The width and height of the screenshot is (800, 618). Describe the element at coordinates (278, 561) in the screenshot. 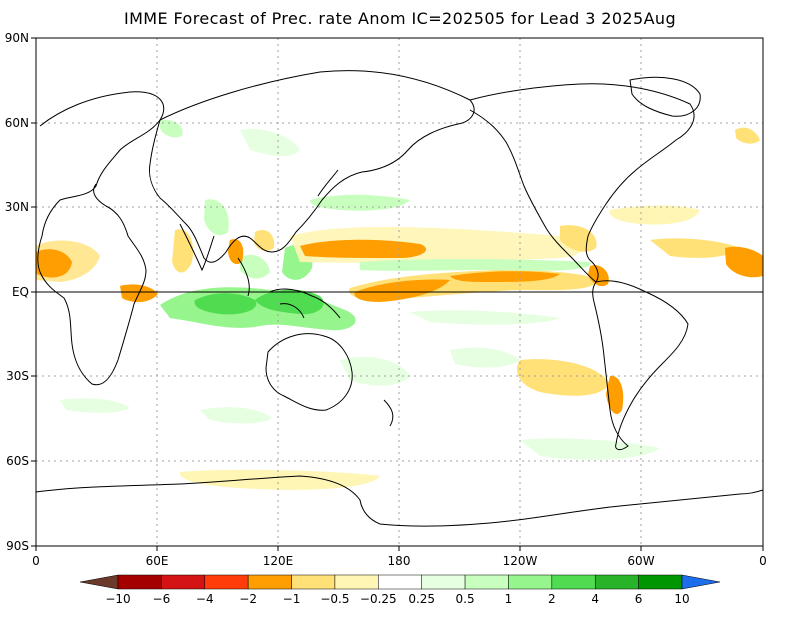

I see `lon-label-120e: 120E` at that location.